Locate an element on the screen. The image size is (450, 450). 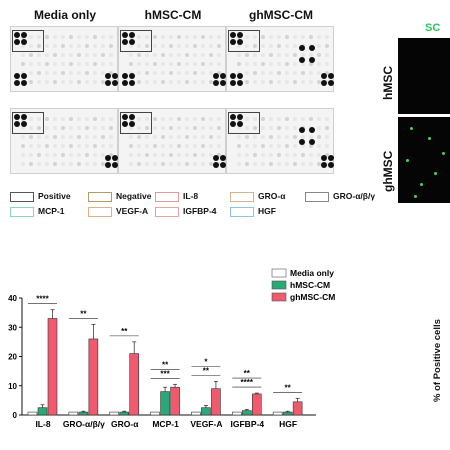
x-tick-label: VEGF-A is located at coordinates (206, 424).